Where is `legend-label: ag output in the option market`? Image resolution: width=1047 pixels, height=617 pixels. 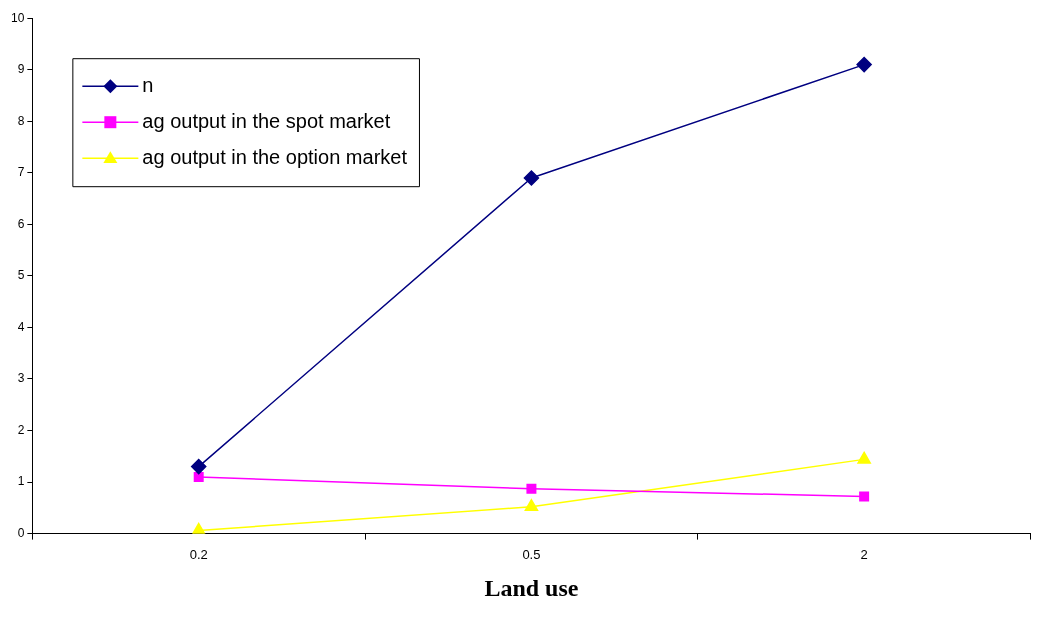
legend-label: ag output in the option market is located at coordinates (275, 156).